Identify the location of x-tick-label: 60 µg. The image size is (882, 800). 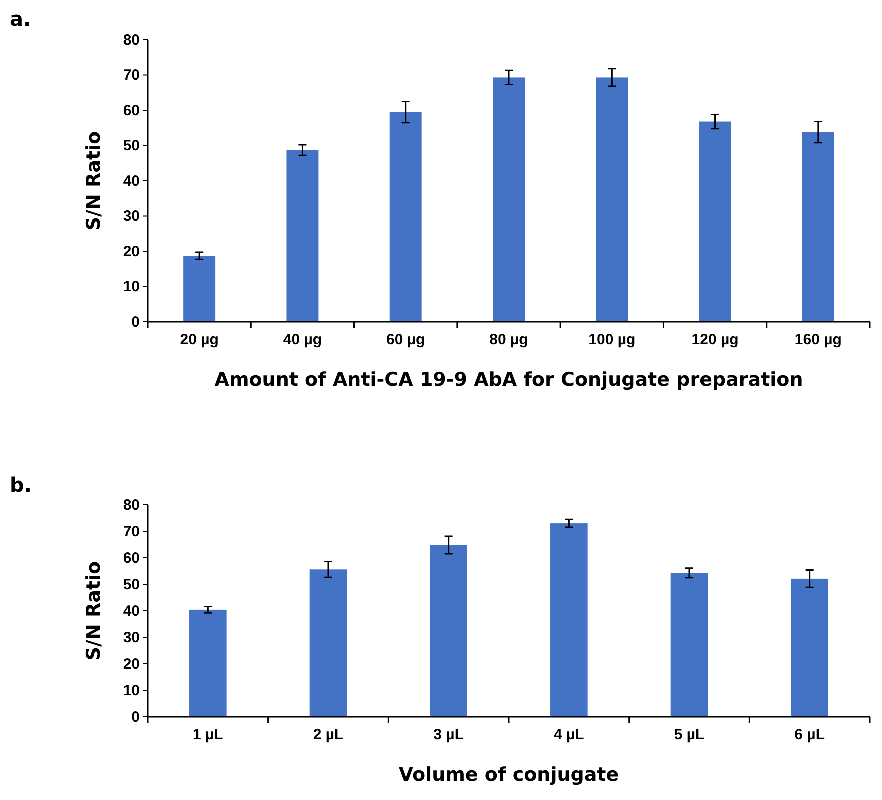
(406, 340).